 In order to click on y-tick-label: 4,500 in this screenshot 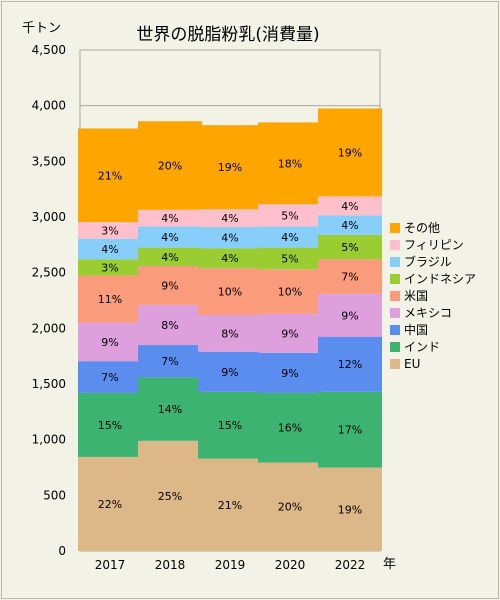, I will do `click(49, 50)`.